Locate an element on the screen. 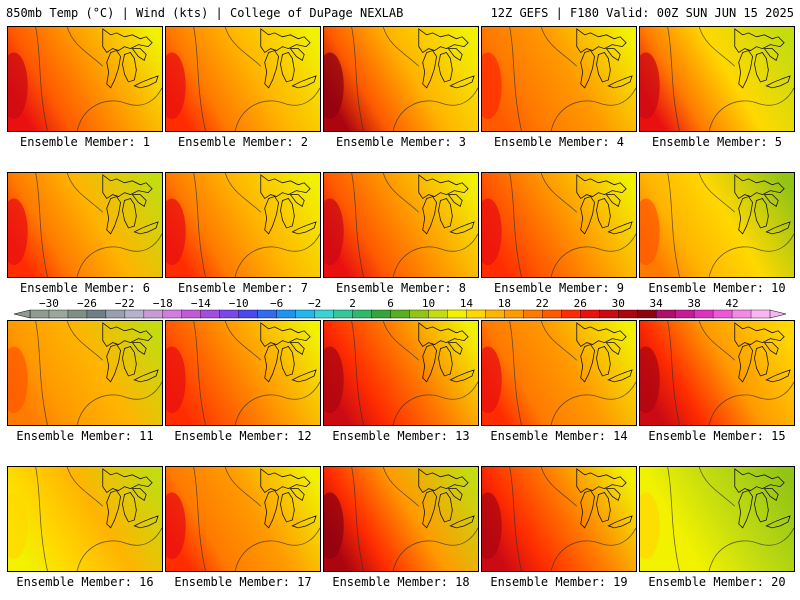  colorbar-tick-label: −30 is located at coordinates (49, 303).